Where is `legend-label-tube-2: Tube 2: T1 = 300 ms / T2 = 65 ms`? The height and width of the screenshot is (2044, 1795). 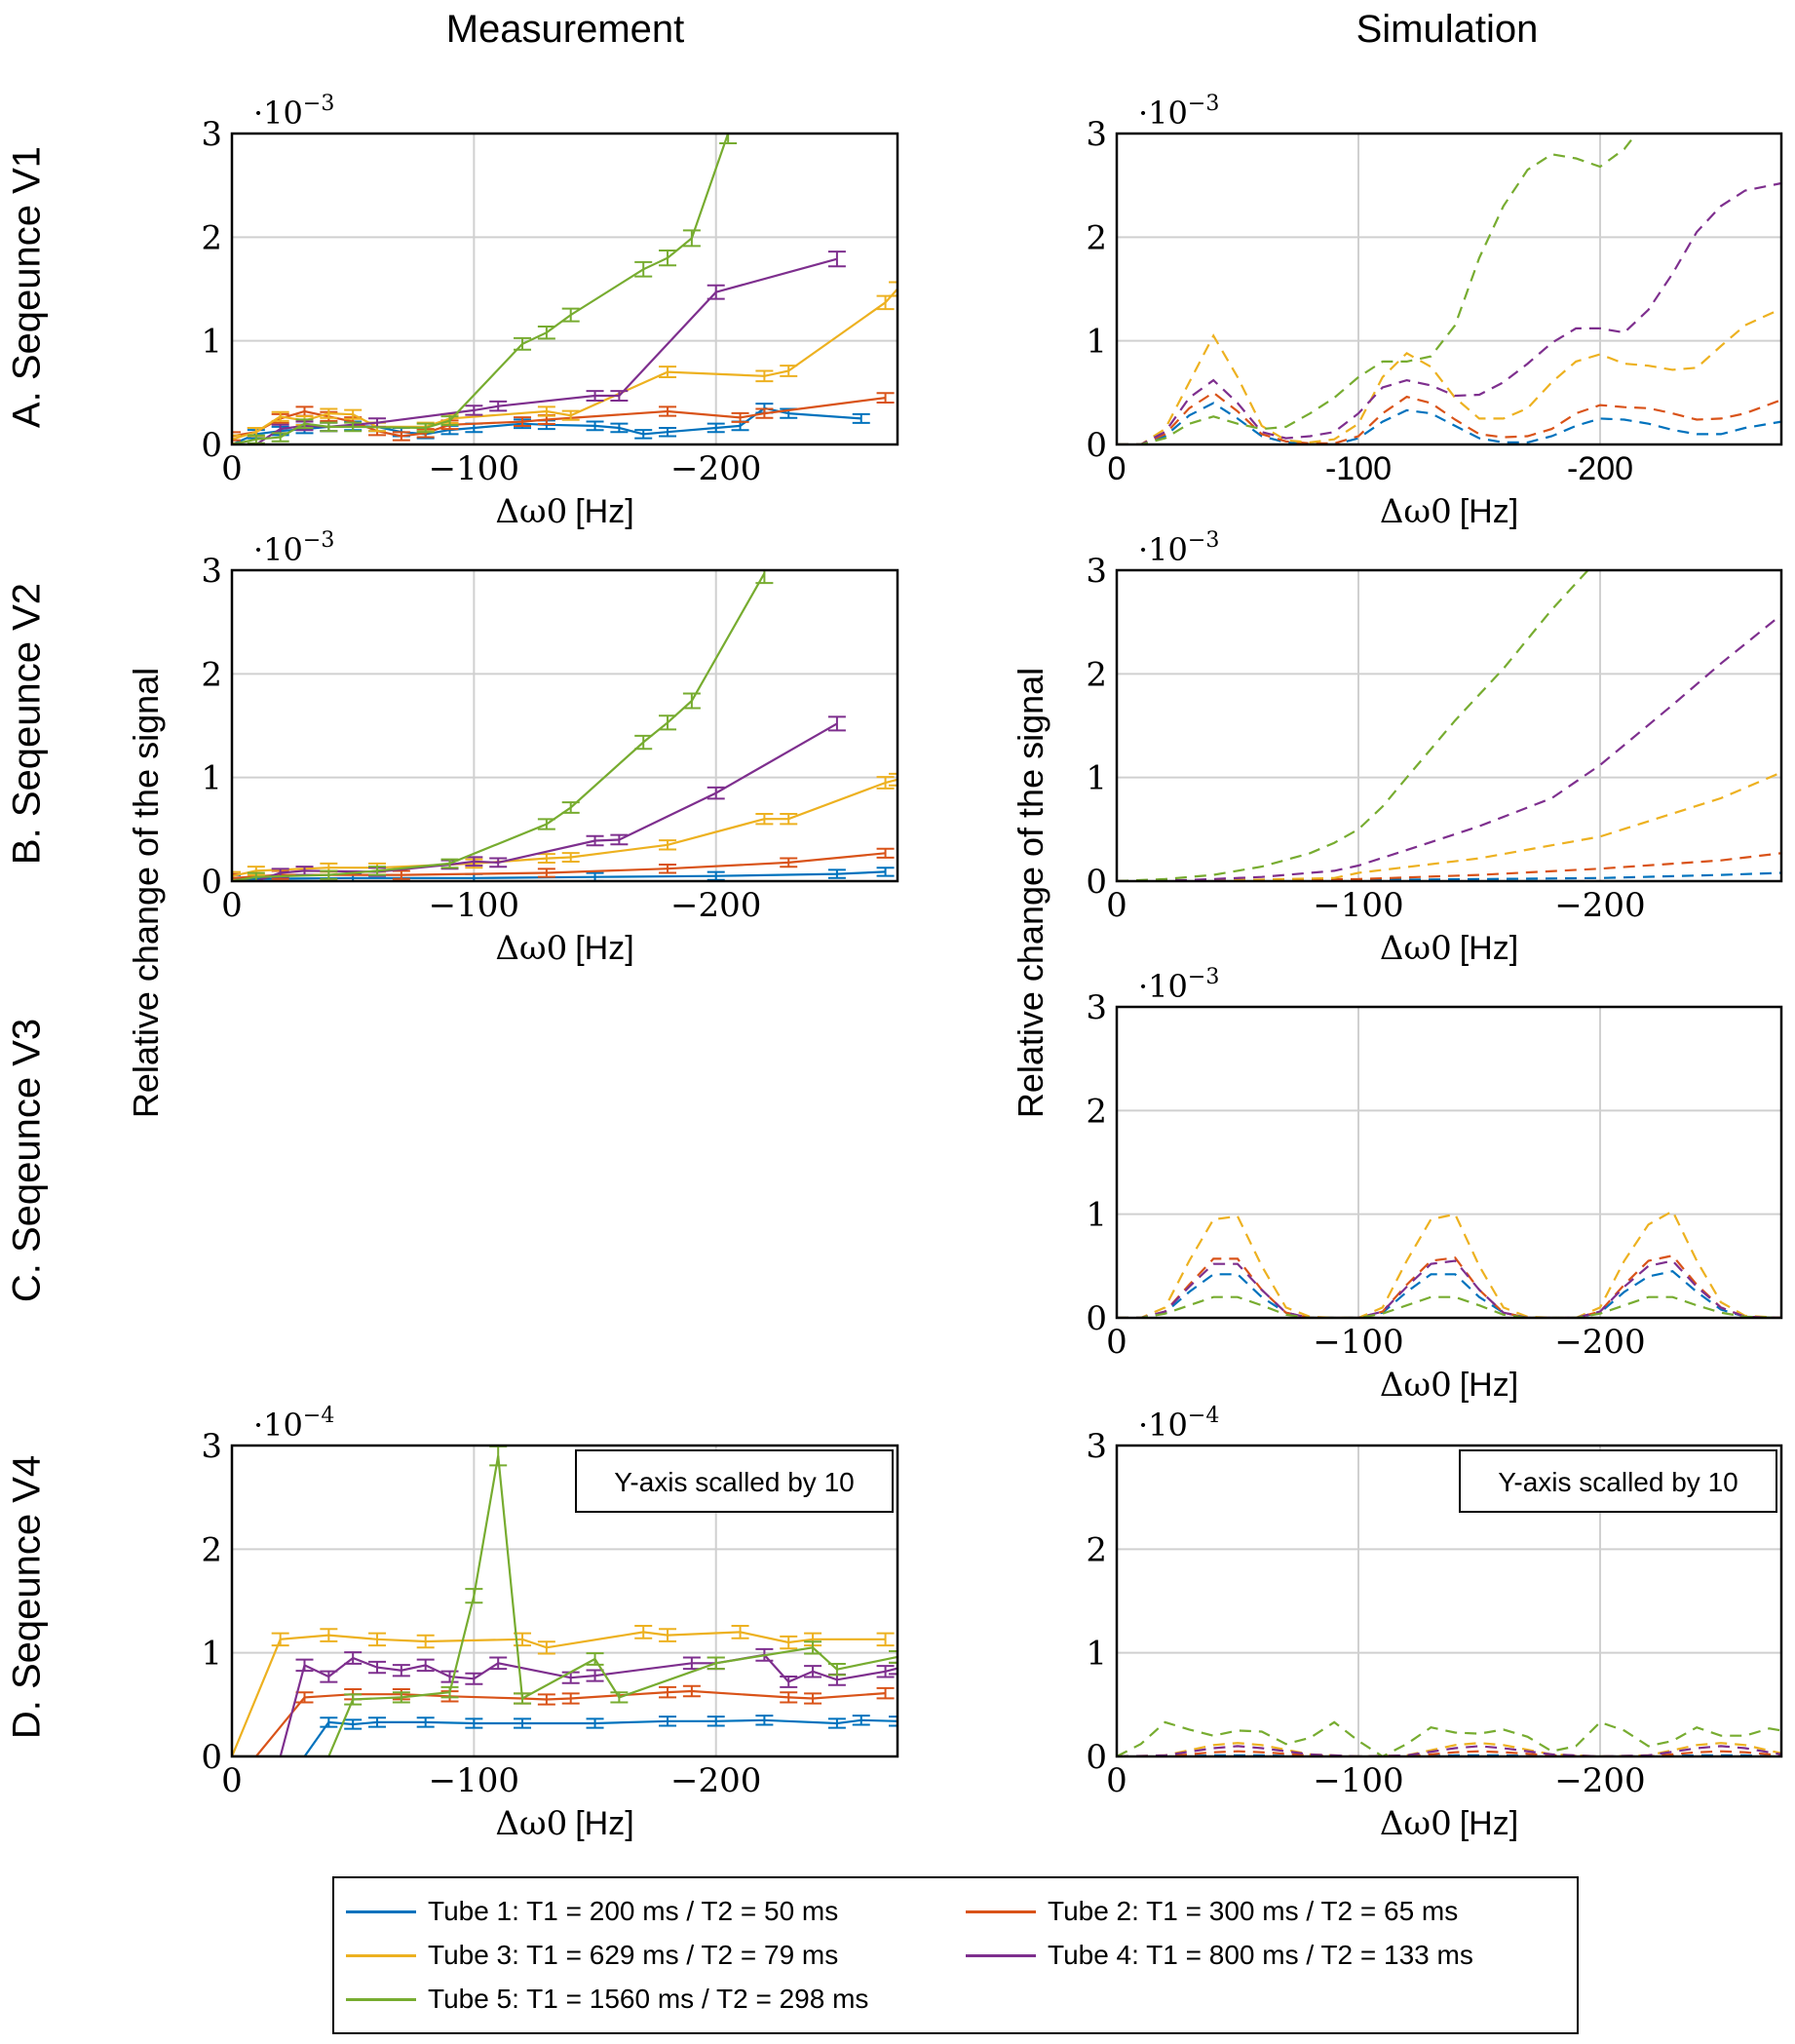 legend-label-tube-2: Tube 2: T1 = 300 ms / T2 = 65 ms is located at coordinates (1254, 1911).